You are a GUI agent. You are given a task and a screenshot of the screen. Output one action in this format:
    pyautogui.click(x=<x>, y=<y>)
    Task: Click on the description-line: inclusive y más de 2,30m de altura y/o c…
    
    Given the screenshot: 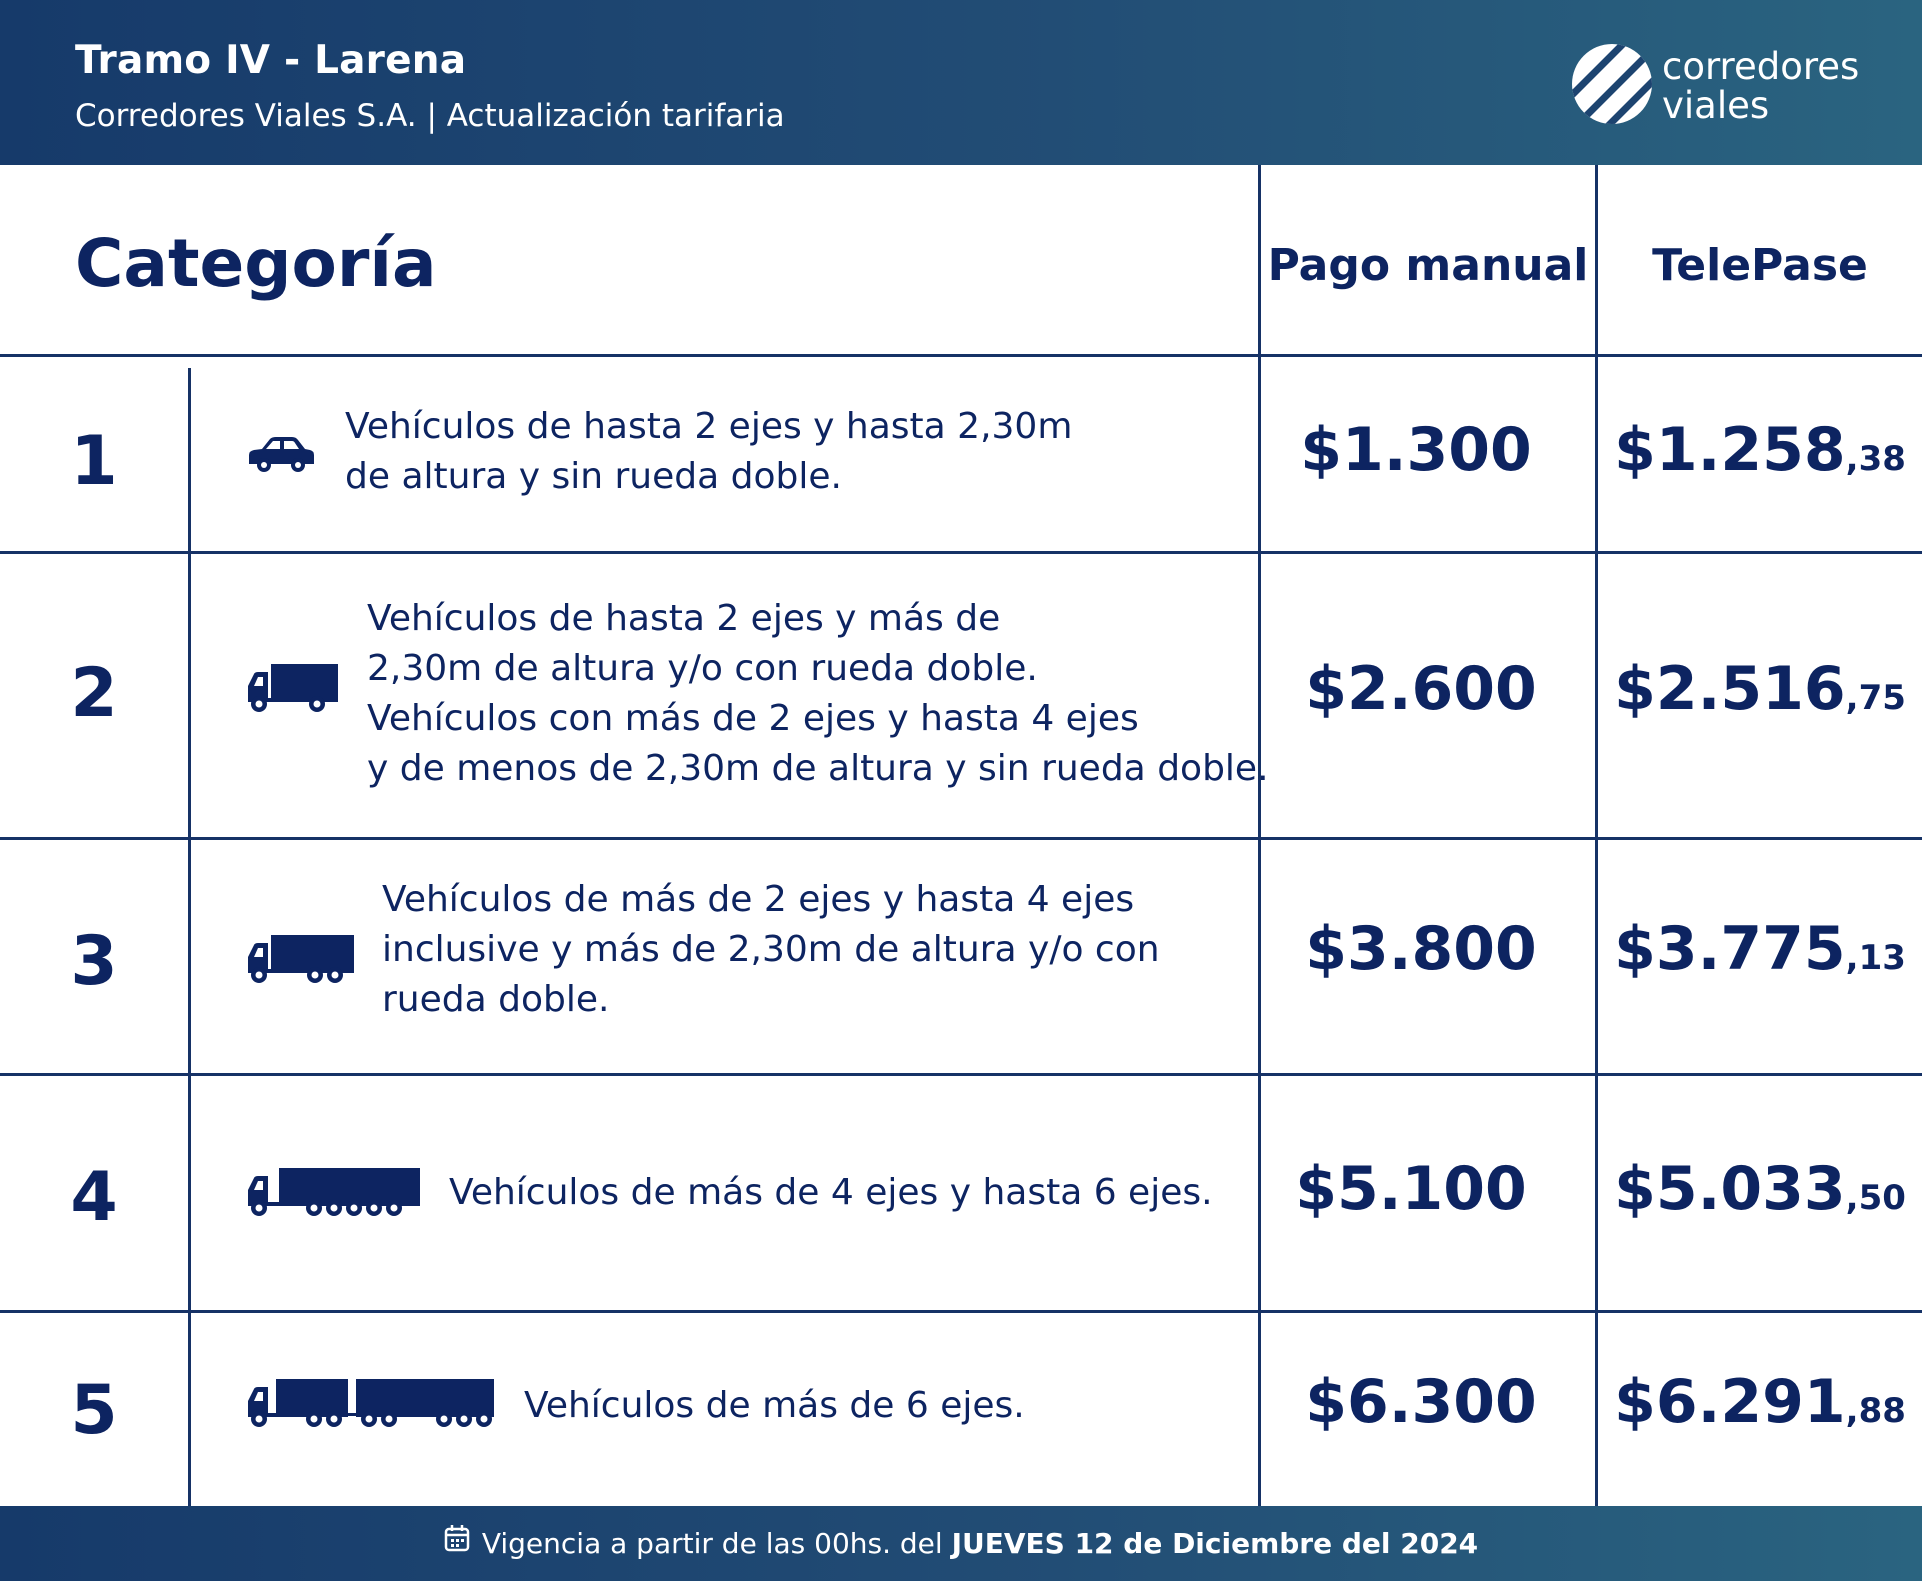 What is the action you would take?
    pyautogui.click(x=771, y=949)
    